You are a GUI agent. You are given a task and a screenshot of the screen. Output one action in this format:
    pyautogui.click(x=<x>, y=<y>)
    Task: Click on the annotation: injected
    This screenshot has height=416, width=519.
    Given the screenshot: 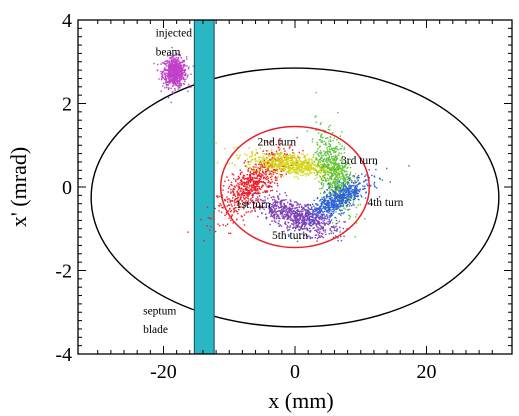 What is the action you would take?
    pyautogui.click(x=174, y=34)
    